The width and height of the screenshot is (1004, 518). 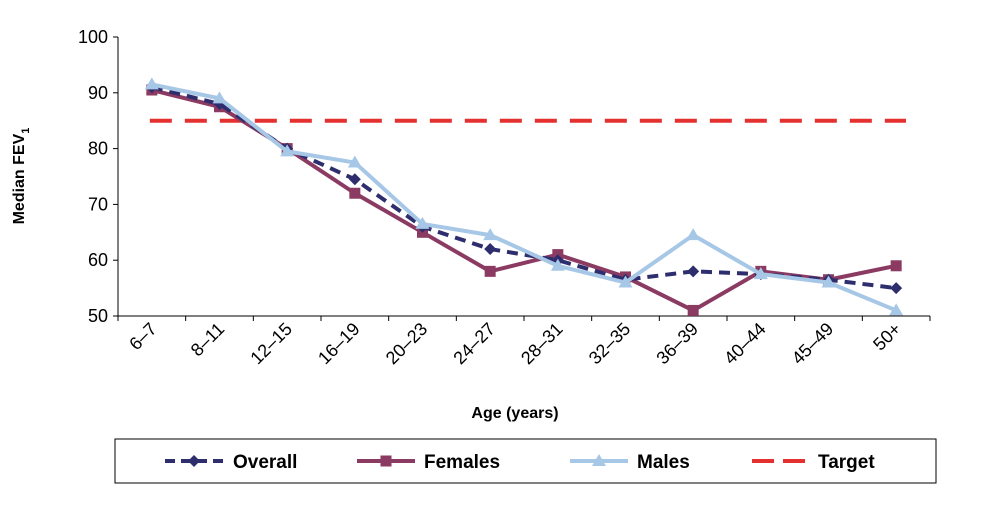 I want to click on x-tick-label: 20–23, so click(x=407, y=344).